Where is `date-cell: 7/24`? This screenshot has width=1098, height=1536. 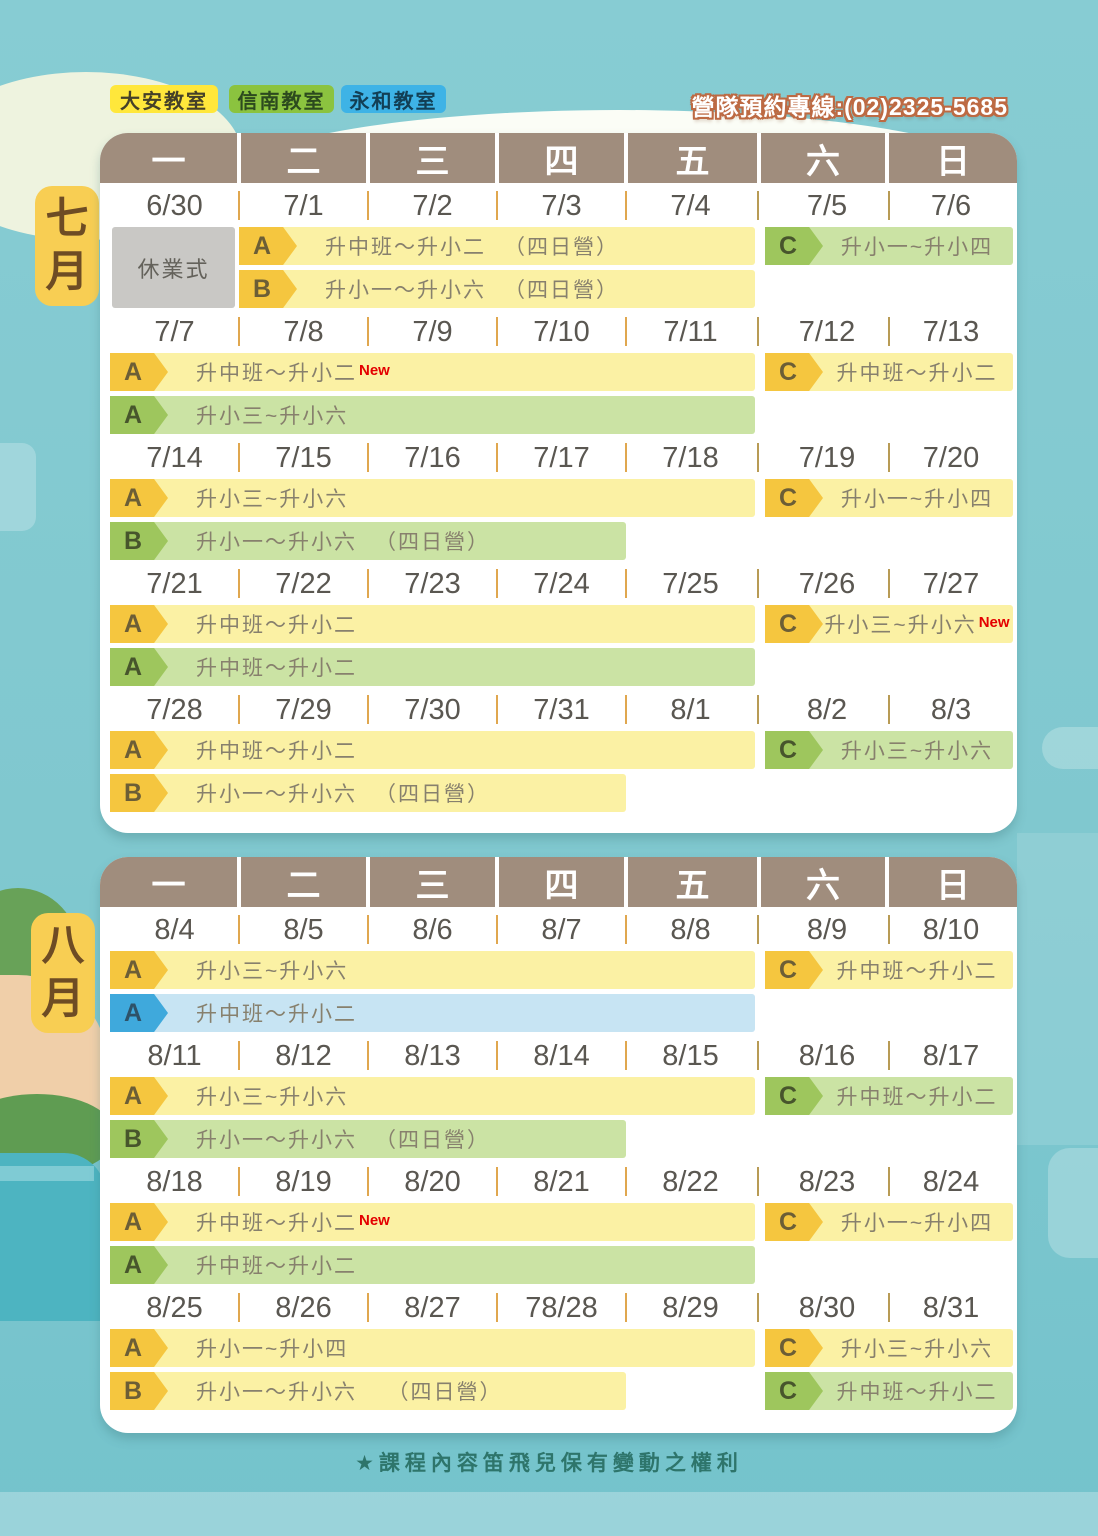 date-cell: 7/24 is located at coordinates (561, 584).